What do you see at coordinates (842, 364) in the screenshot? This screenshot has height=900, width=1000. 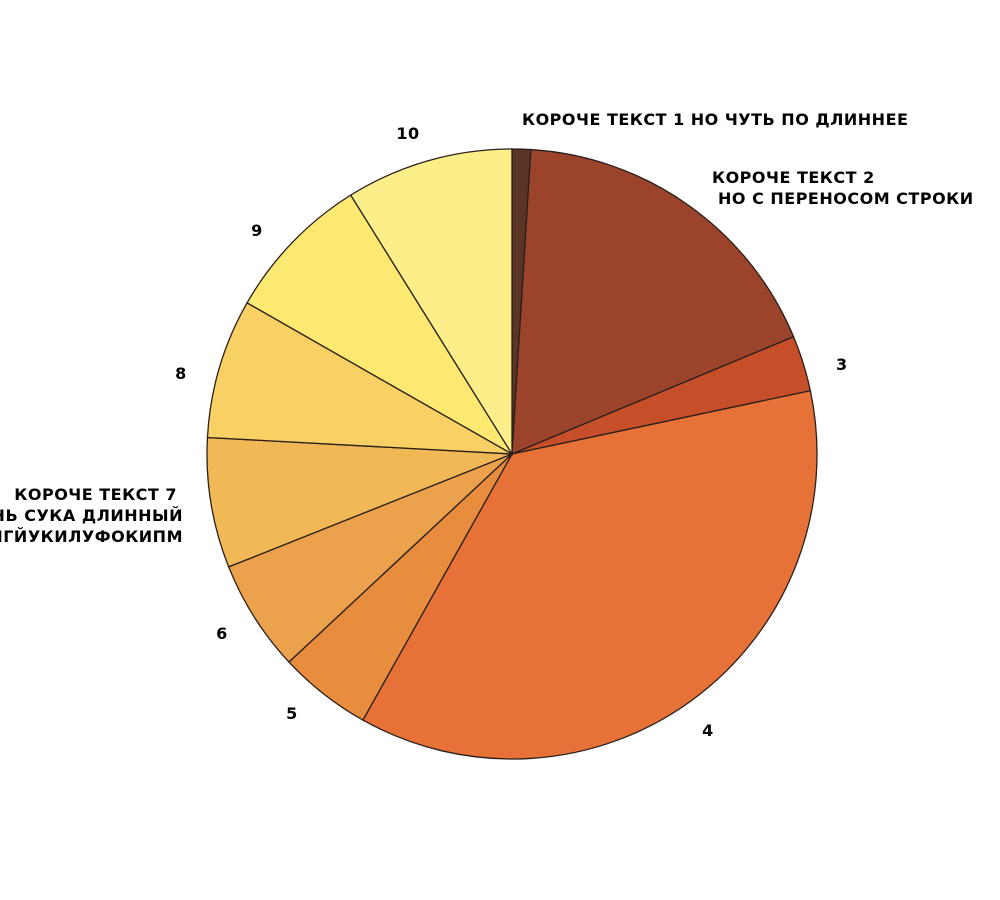 I see `pie-label-3: 3` at bounding box center [842, 364].